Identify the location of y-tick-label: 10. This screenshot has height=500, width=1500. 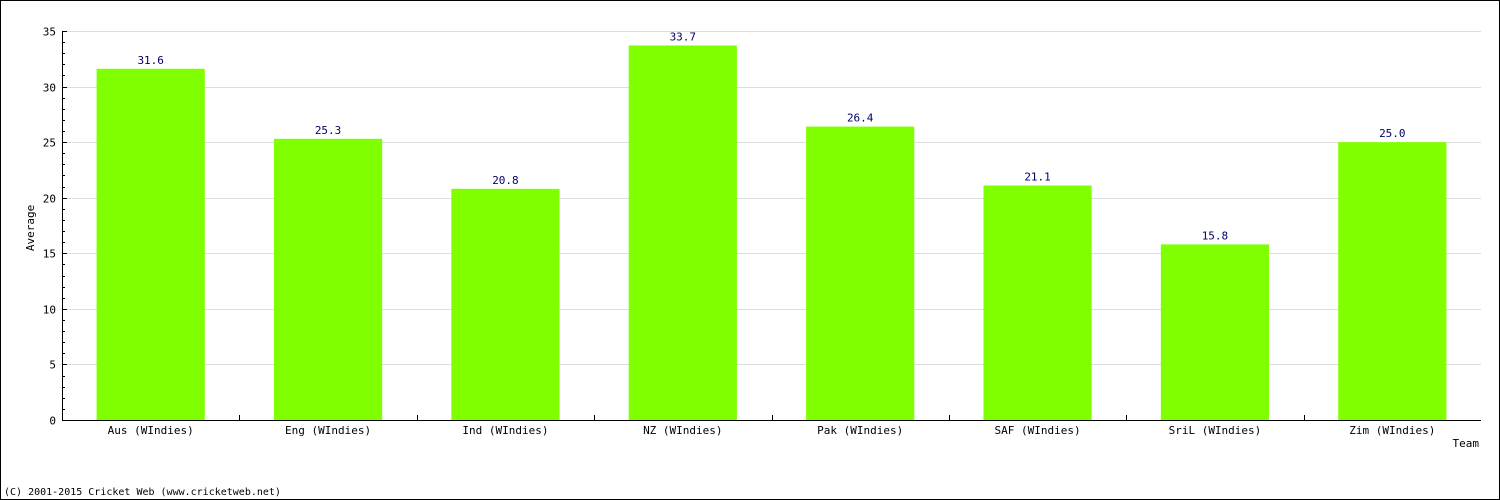
(49, 310).